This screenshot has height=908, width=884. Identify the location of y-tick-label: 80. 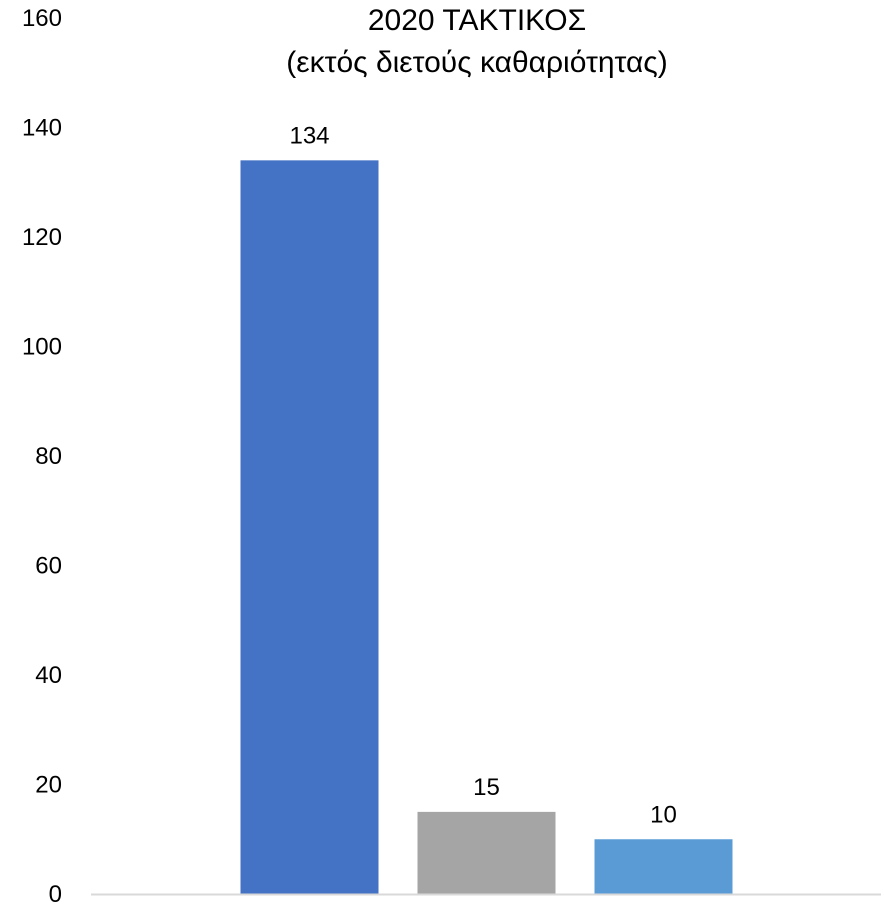
(48, 456).